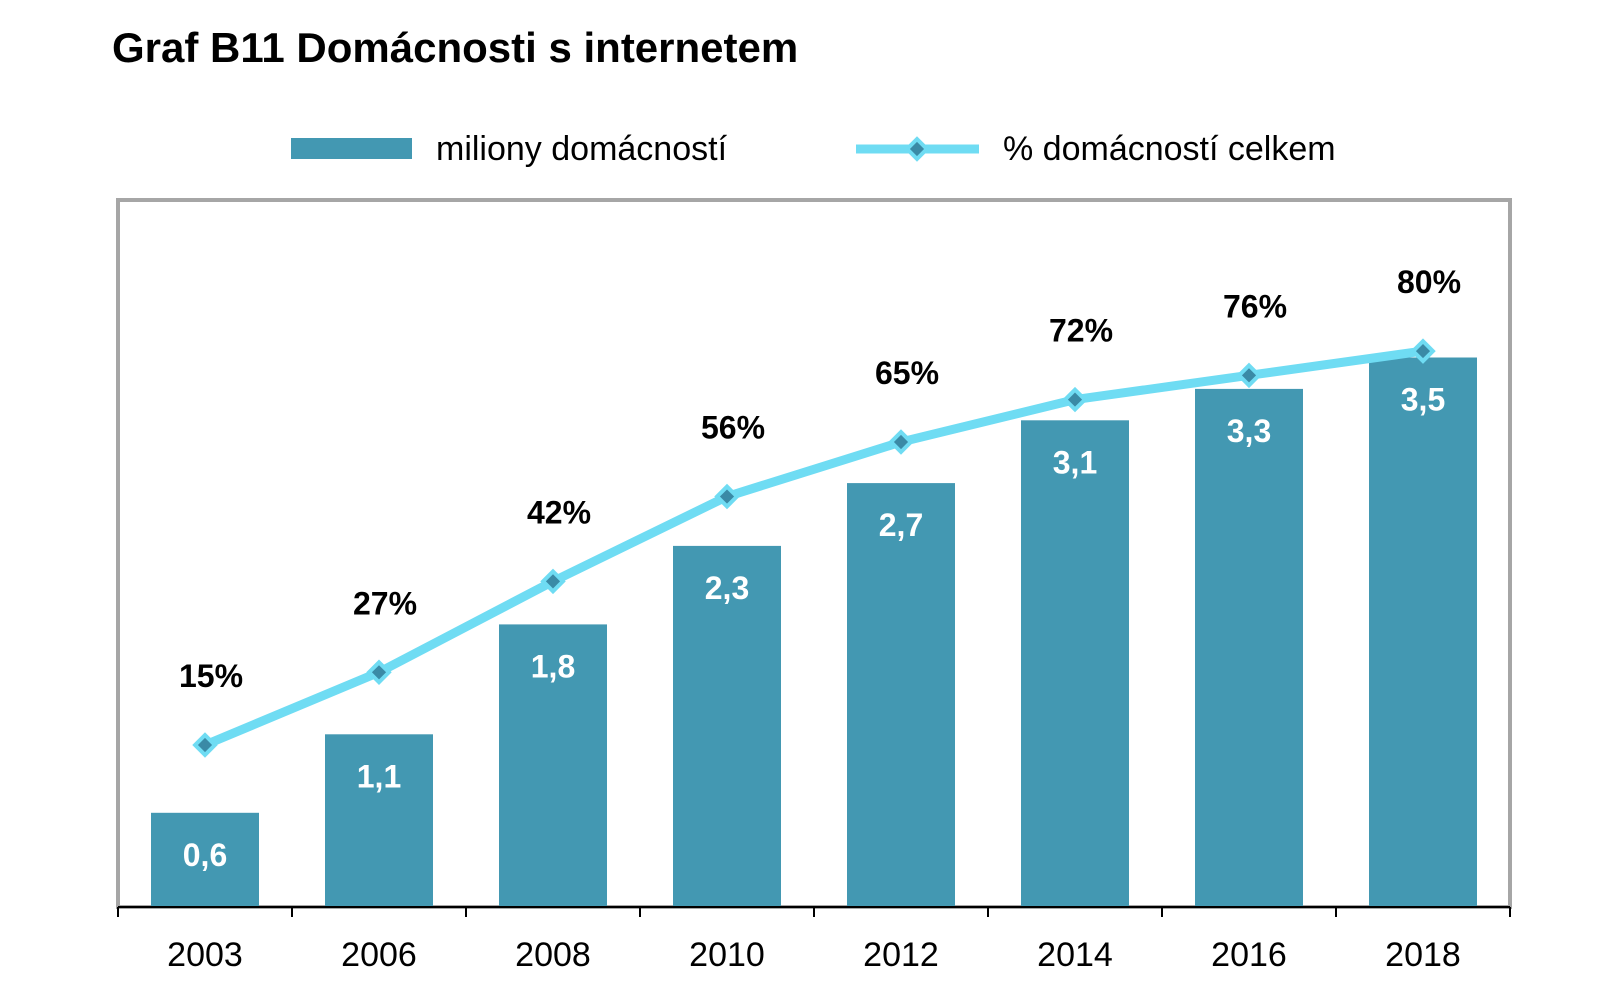 This screenshot has height=996, width=1600. What do you see at coordinates (351, 148) in the screenshot?
I see `legend-bar-swatch` at bounding box center [351, 148].